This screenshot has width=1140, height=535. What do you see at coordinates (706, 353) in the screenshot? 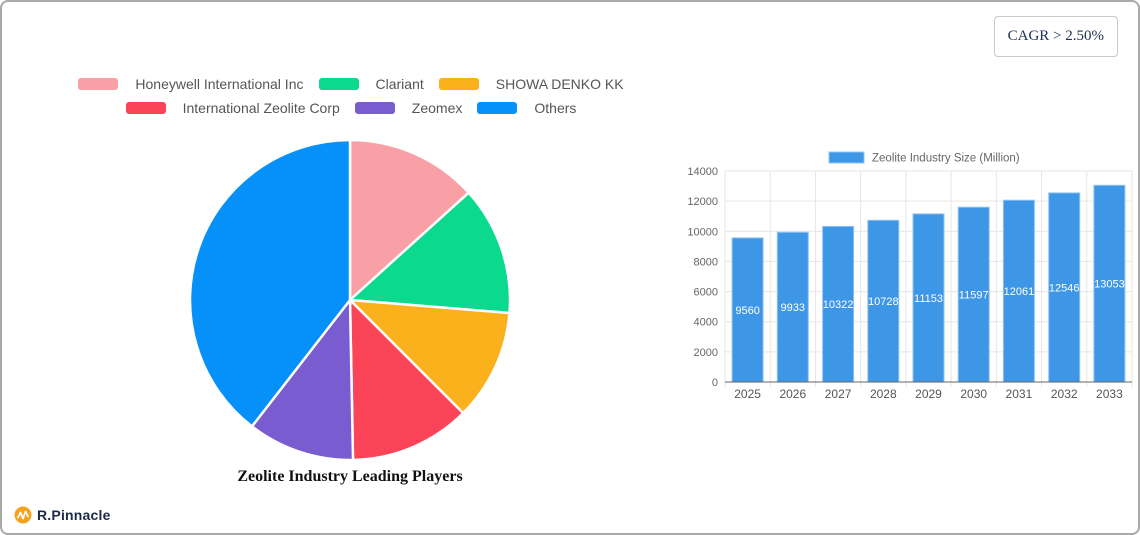
I see `y-tick-label: 2000` at bounding box center [706, 353].